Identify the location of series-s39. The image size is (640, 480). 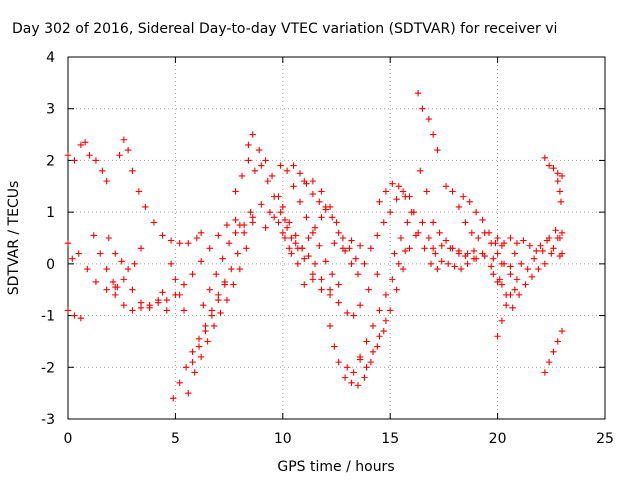
(498, 279).